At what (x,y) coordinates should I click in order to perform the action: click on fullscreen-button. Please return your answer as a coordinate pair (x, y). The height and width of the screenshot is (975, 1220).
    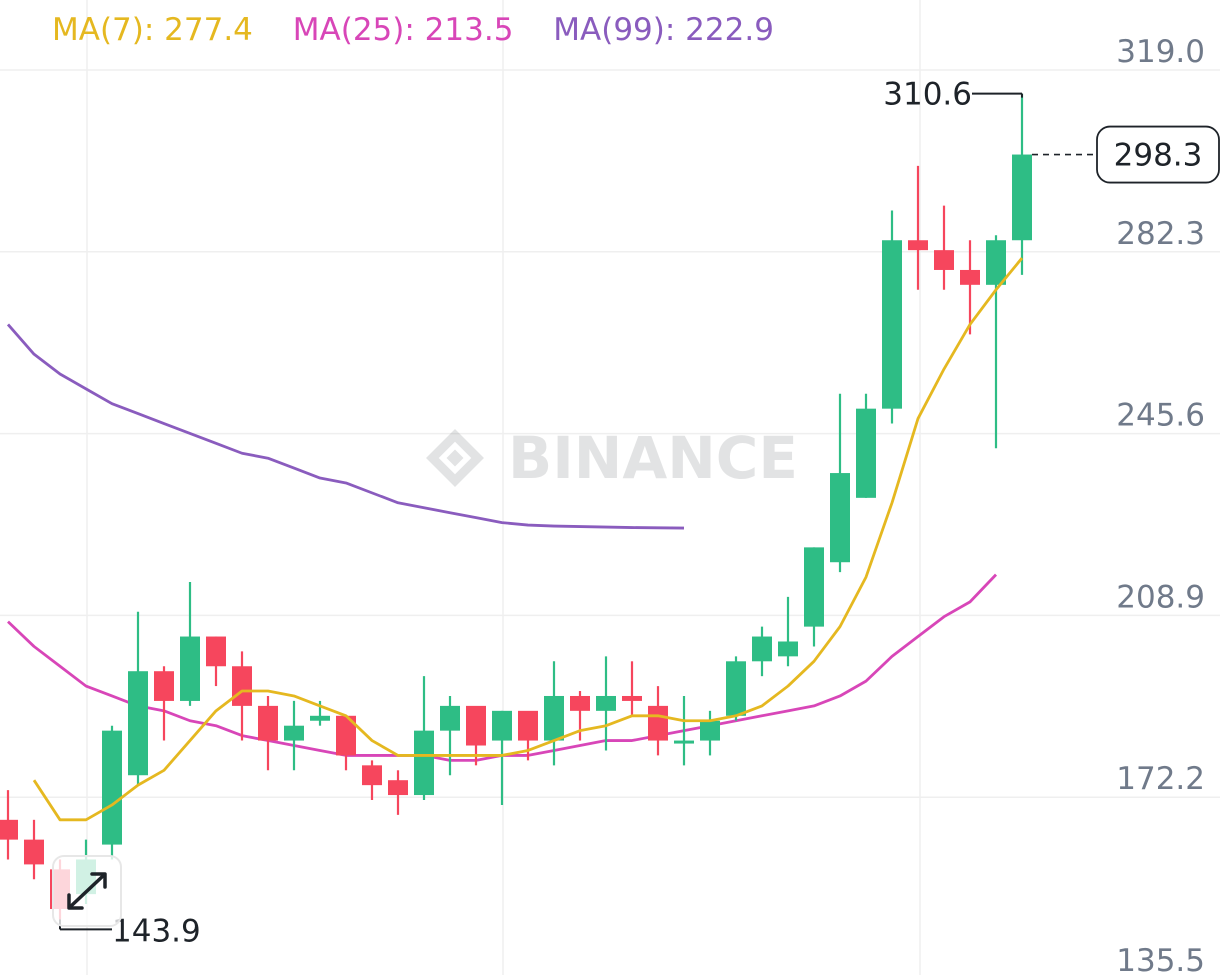
    Looking at the image, I should click on (87, 891).